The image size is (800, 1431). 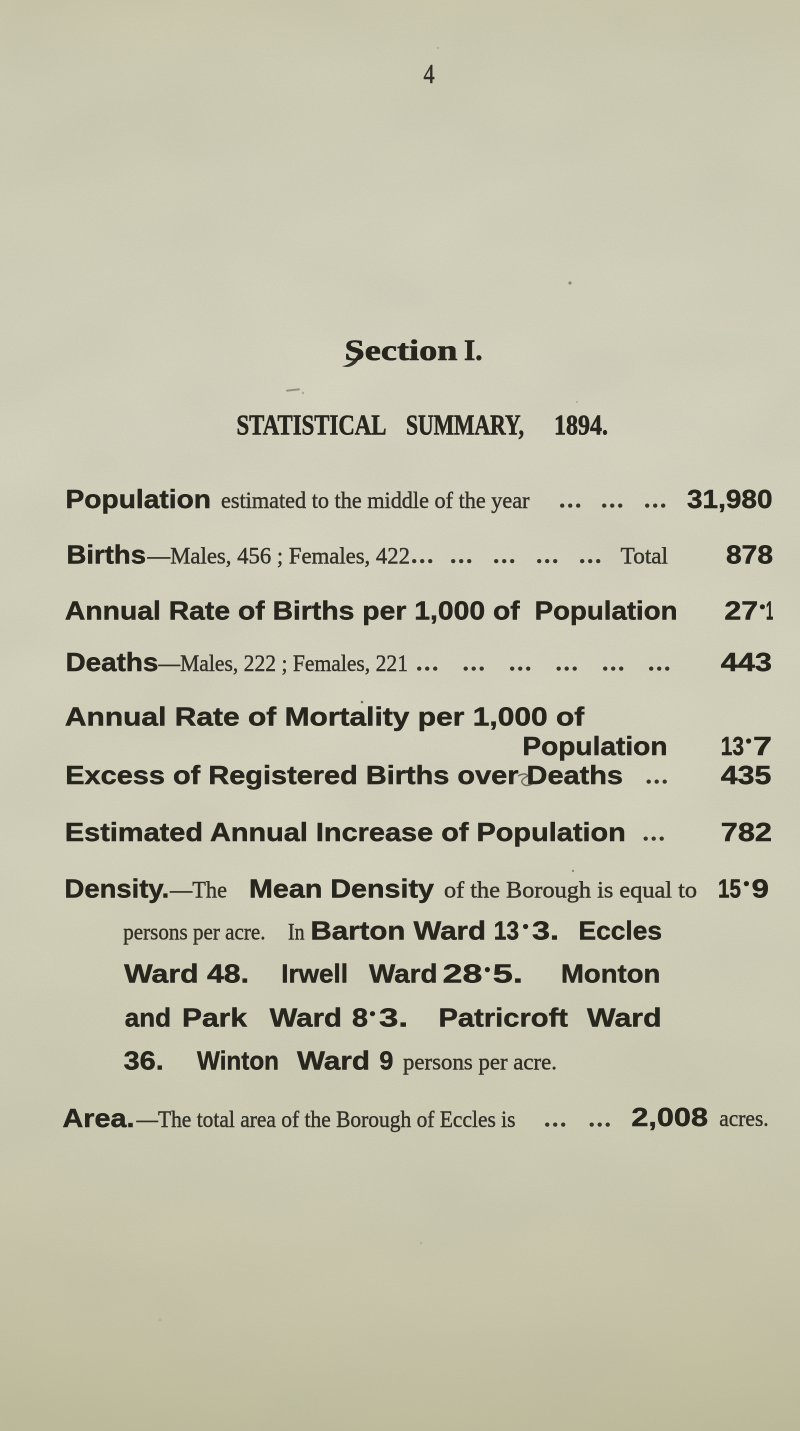 What do you see at coordinates (621, 931) in the screenshot?
I see `svg-text: Eccles` at bounding box center [621, 931].